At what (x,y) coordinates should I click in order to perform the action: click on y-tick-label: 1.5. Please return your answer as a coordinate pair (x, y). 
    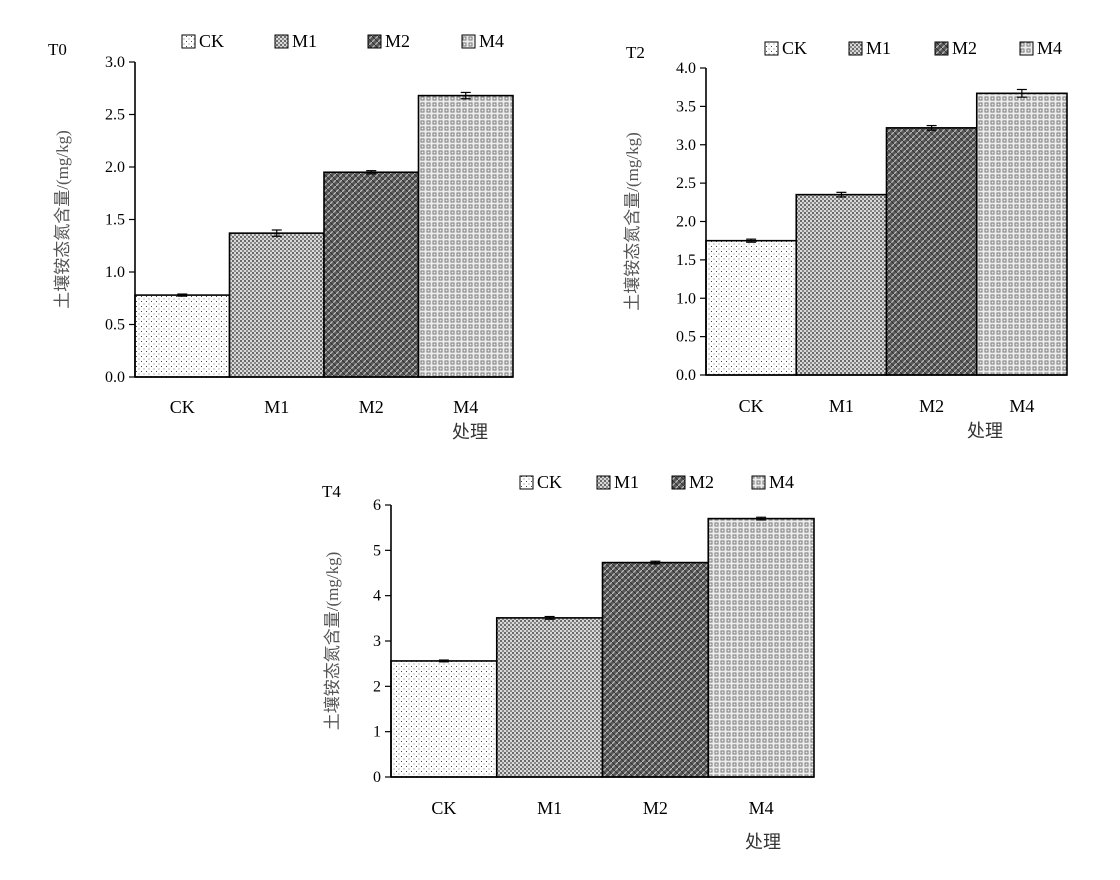
    Looking at the image, I should click on (686, 260).